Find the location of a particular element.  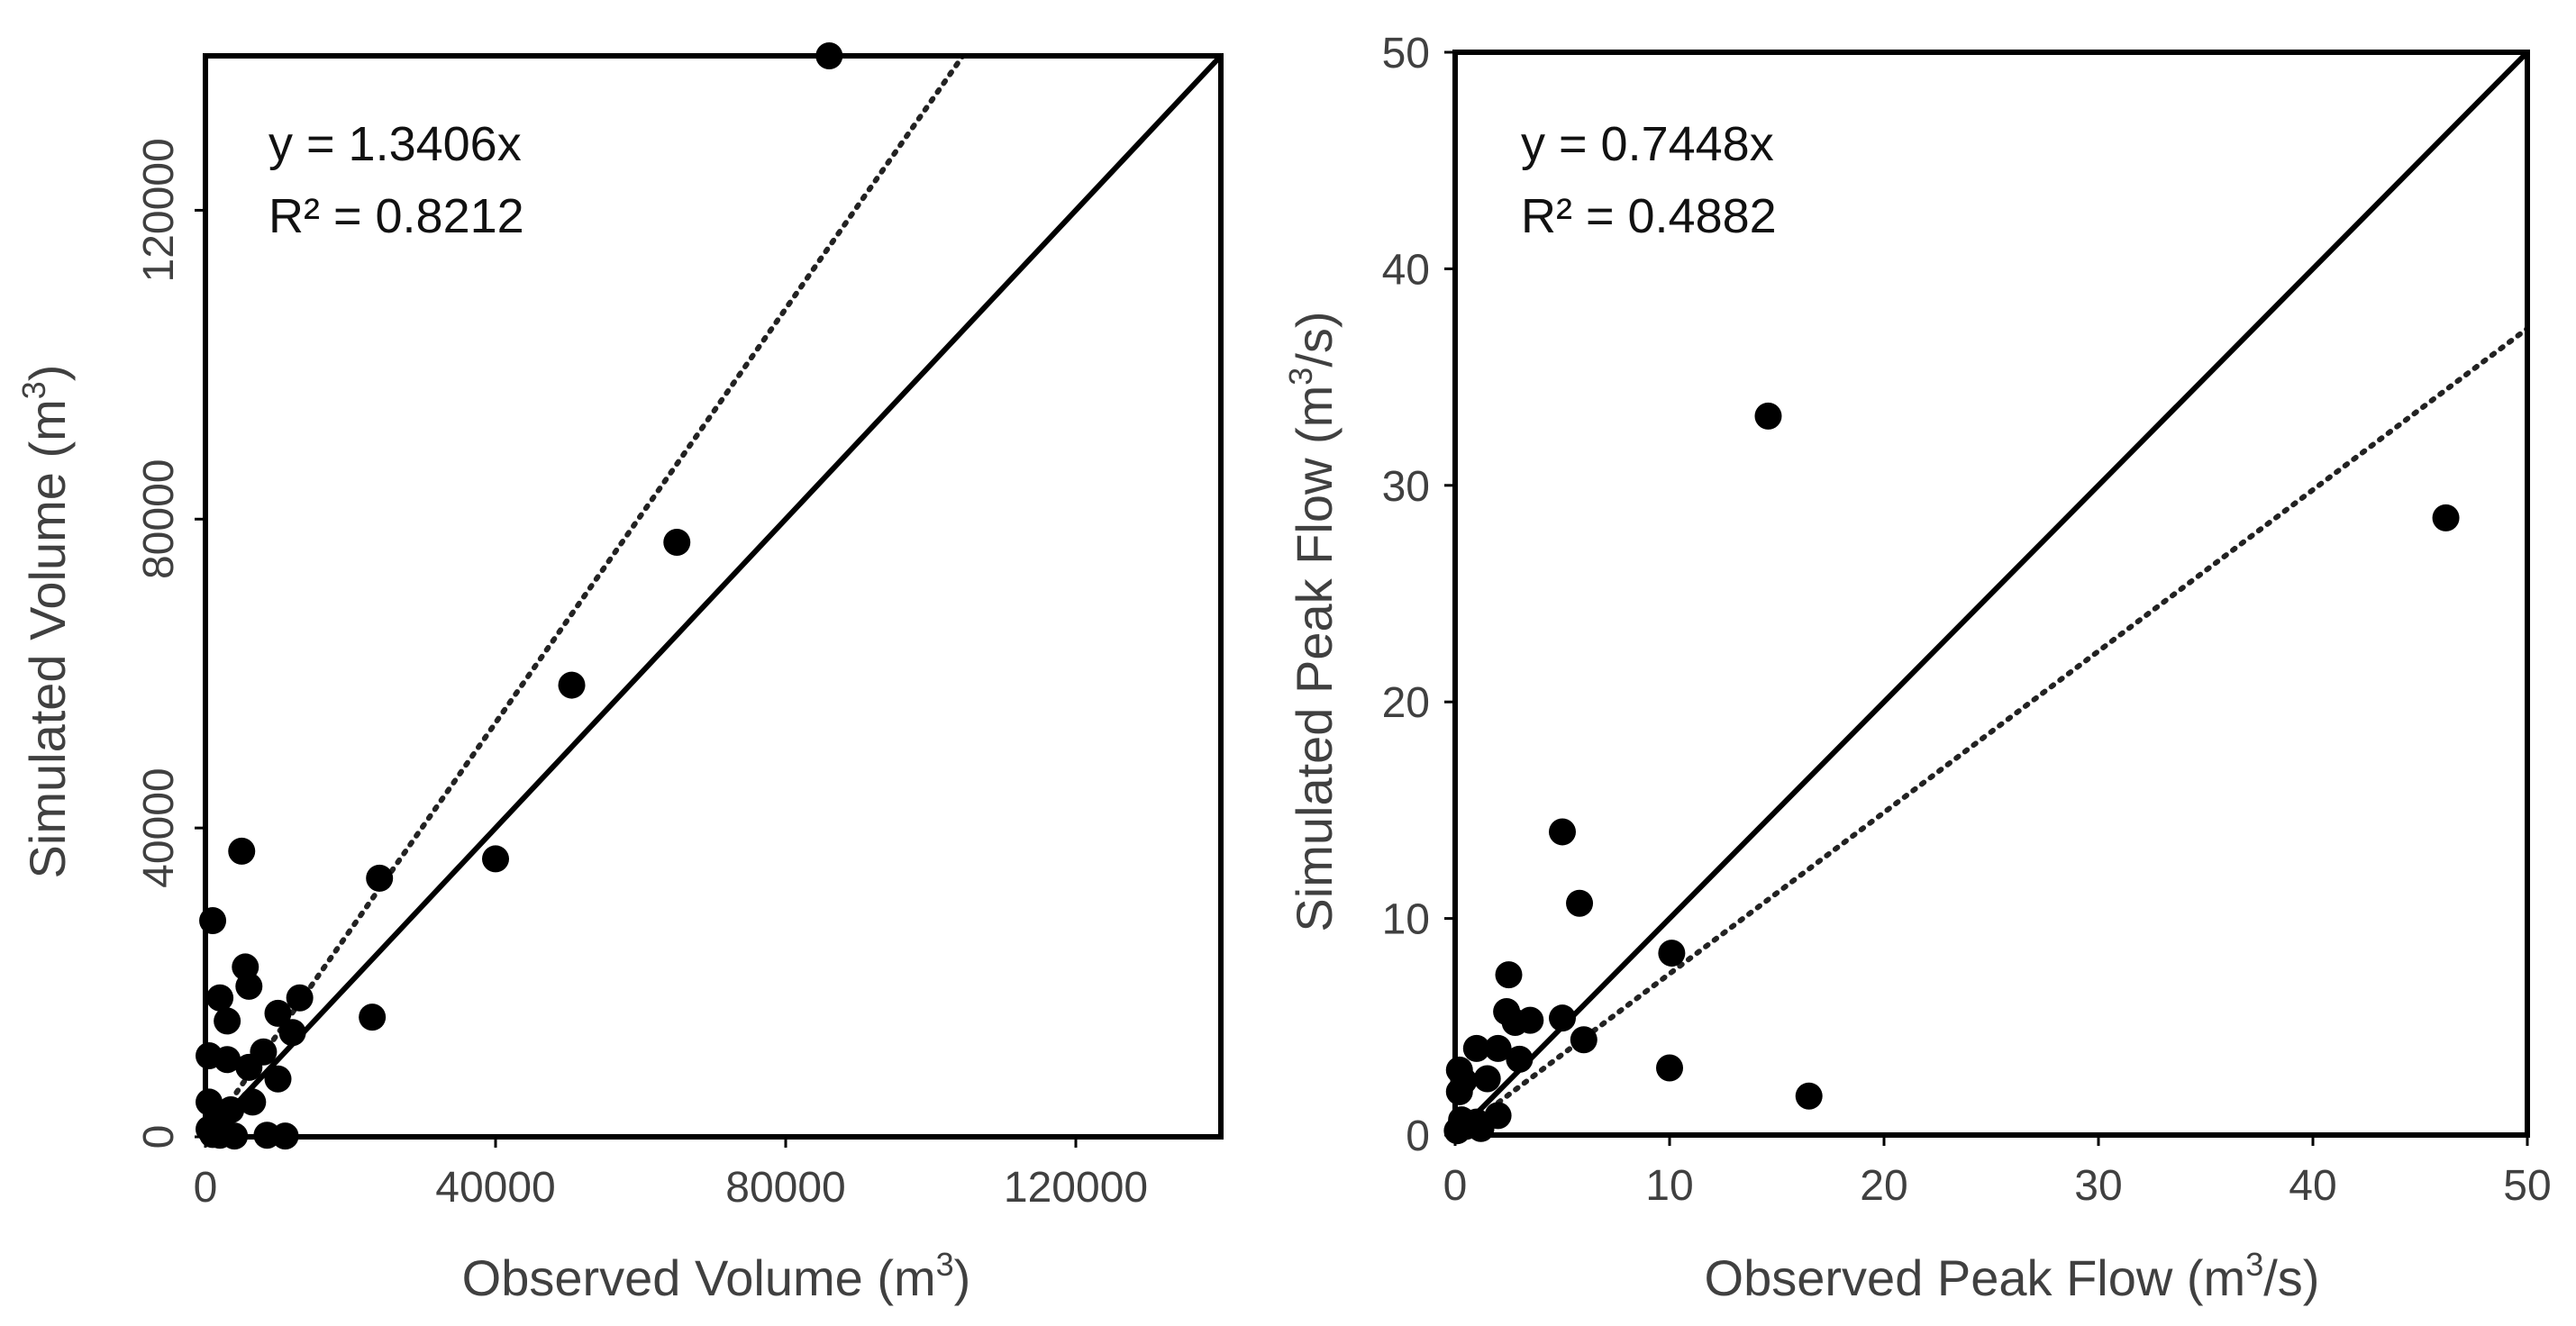

peak-flow-x-tick-label: 30 is located at coordinates (2098, 1186).